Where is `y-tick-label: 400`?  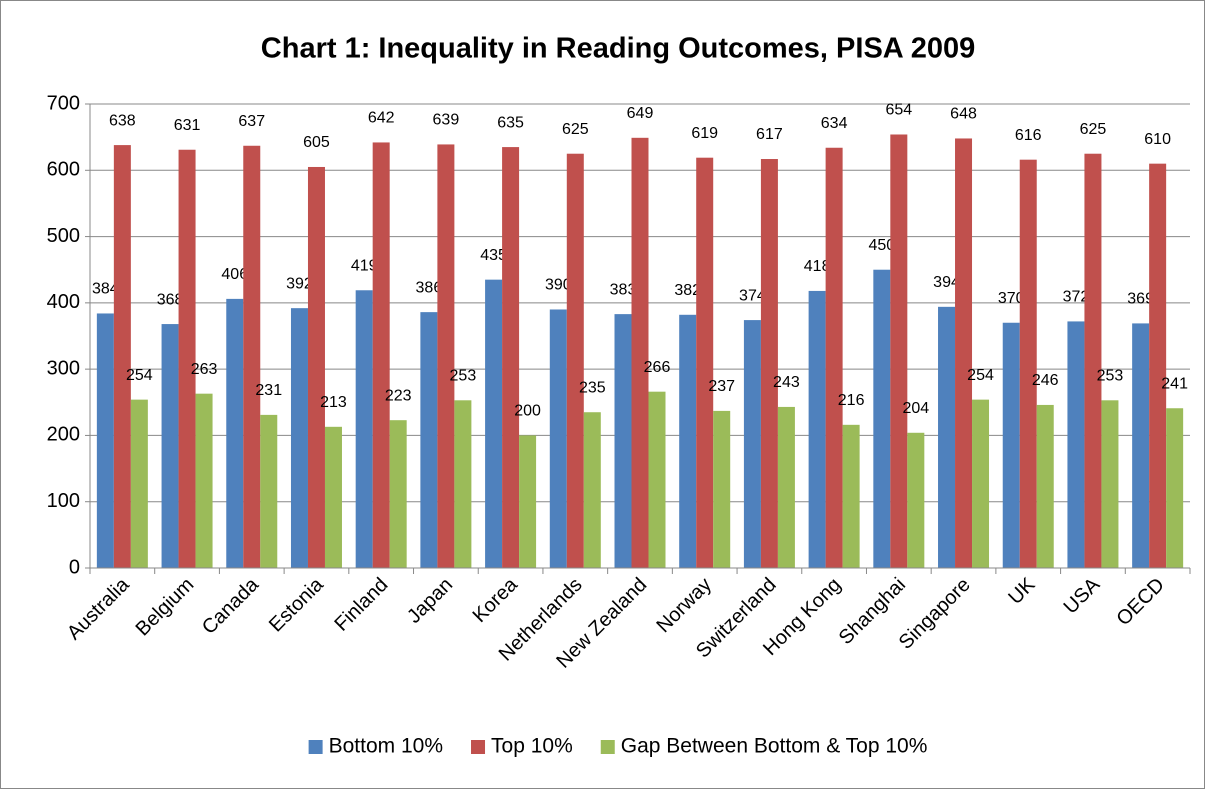
y-tick-label: 400 is located at coordinates (63, 302).